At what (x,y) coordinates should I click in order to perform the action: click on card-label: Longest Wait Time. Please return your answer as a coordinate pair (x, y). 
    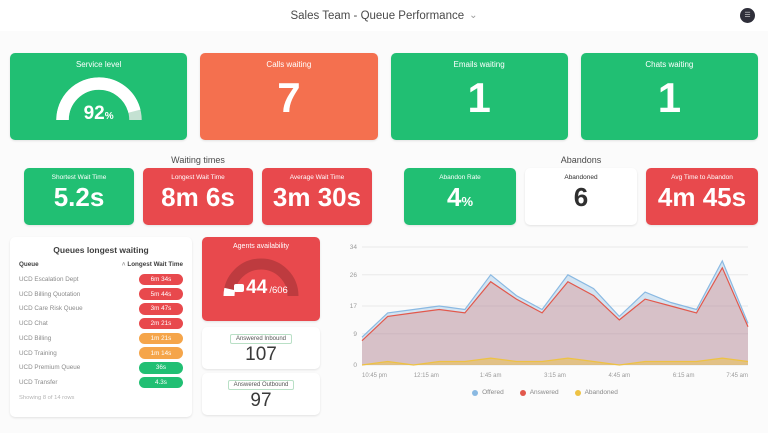
    Looking at the image, I should click on (198, 177).